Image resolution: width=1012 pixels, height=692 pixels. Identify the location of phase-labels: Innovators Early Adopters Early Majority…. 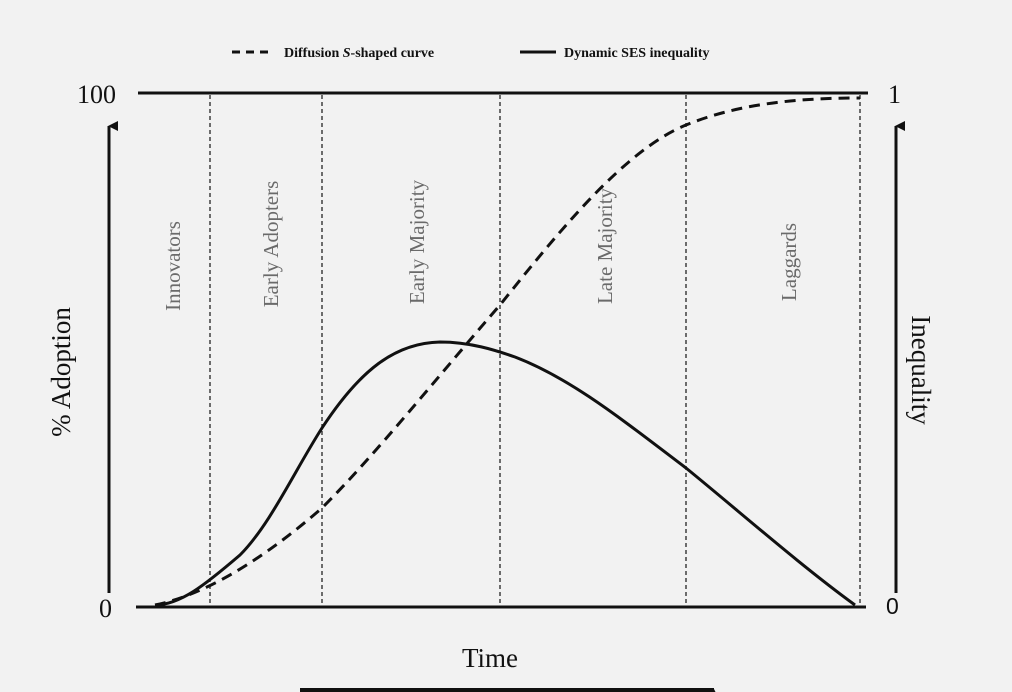
(481, 245).